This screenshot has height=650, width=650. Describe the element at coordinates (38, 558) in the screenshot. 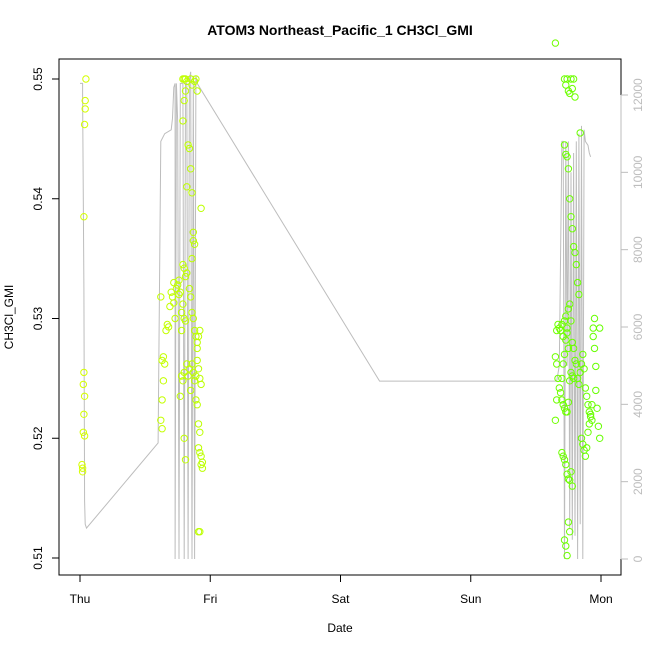

I see `y-tick-label: 0.51` at that location.